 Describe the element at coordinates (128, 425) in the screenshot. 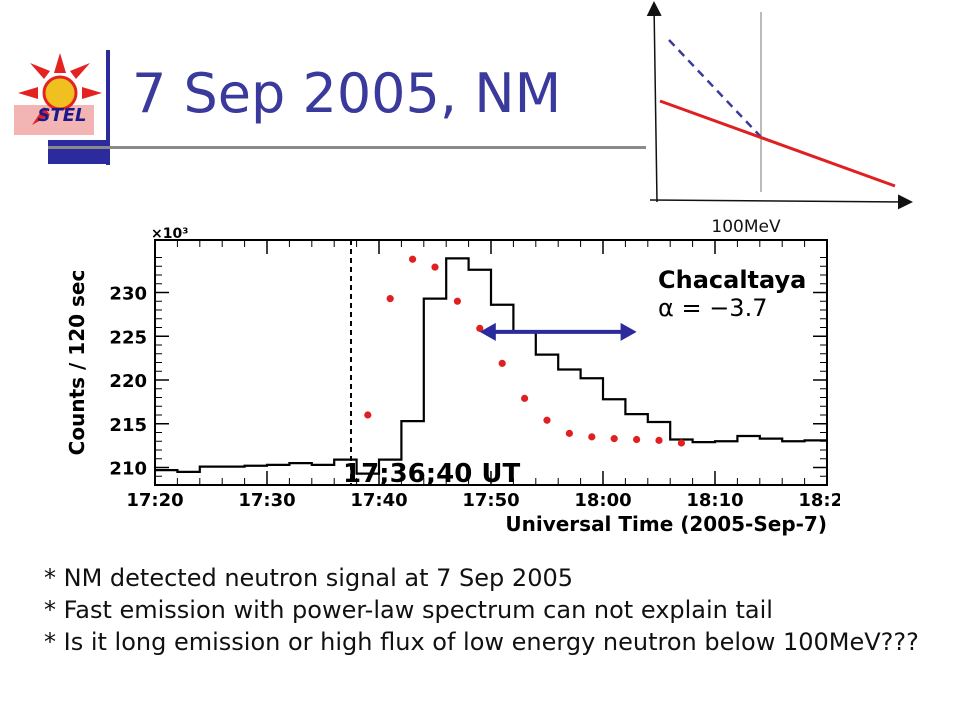

I see `y-tick-label: 215` at that location.